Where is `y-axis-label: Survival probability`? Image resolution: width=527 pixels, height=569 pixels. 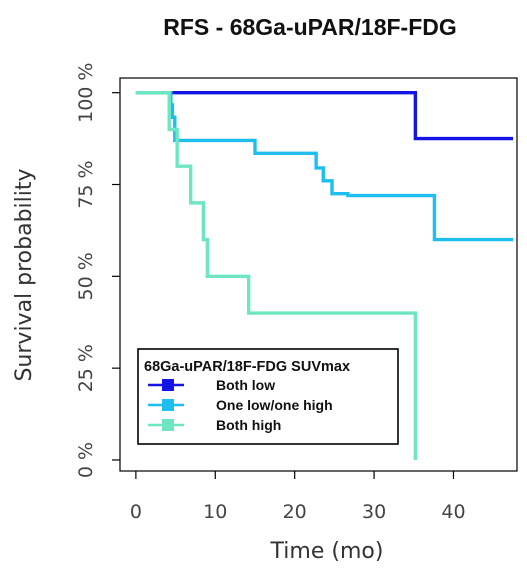 y-axis-label: Survival probability is located at coordinates (24, 274).